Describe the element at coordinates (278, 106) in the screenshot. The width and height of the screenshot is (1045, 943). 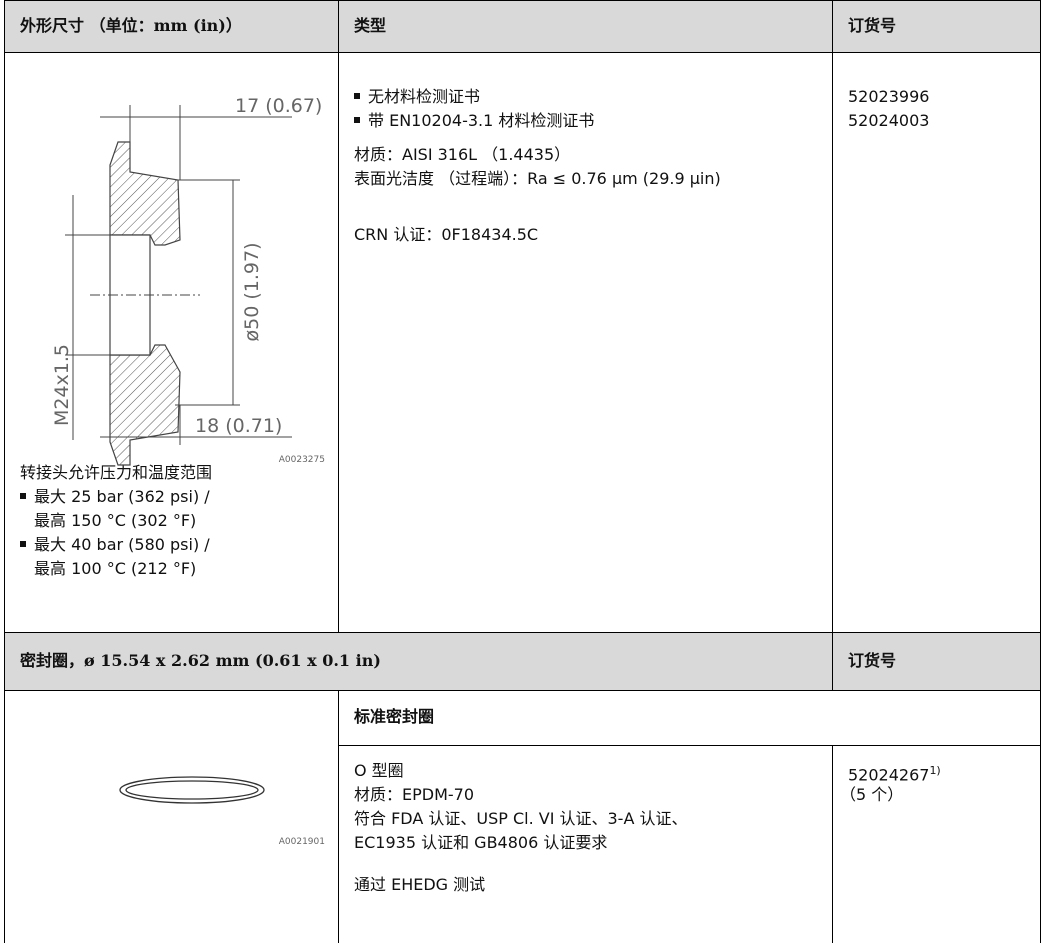
I see `dimension: 17 (0.67)` at that location.